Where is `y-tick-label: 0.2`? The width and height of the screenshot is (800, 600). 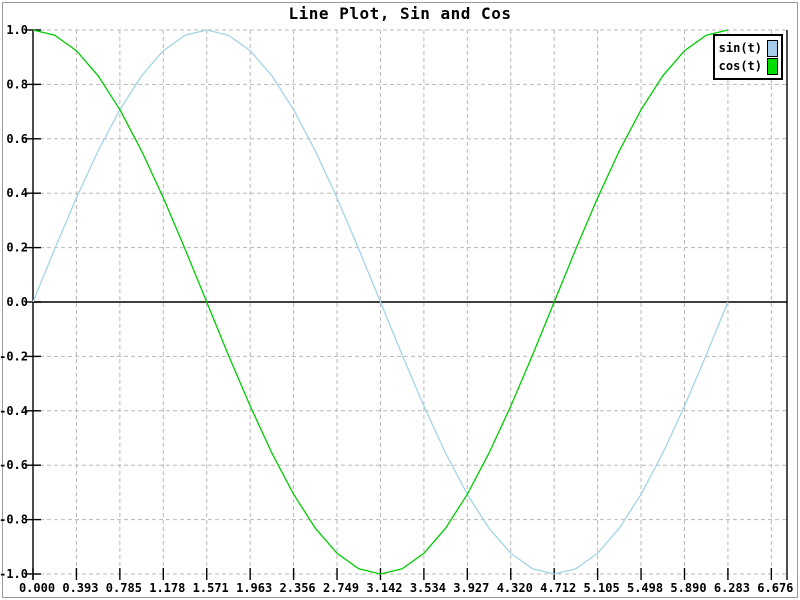
y-tick-label: 0.2 is located at coordinates (17, 248).